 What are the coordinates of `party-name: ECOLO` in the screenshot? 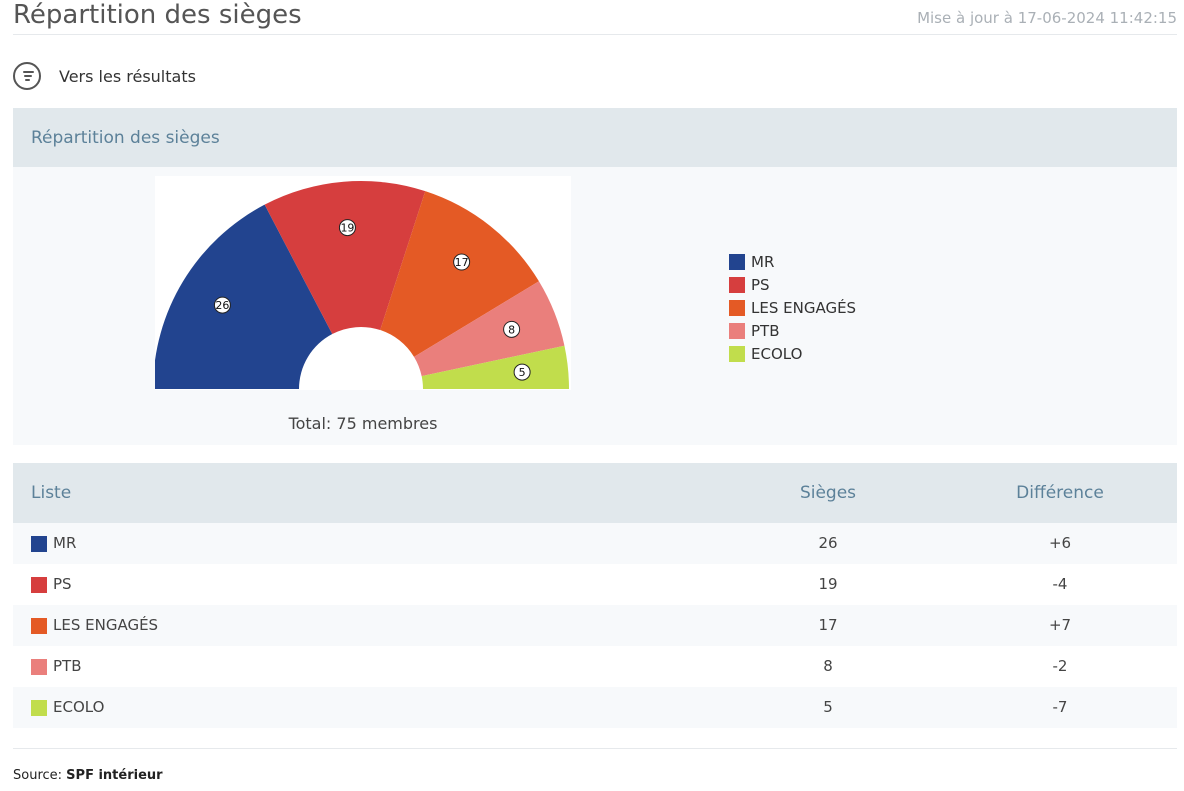 It's located at (79, 707).